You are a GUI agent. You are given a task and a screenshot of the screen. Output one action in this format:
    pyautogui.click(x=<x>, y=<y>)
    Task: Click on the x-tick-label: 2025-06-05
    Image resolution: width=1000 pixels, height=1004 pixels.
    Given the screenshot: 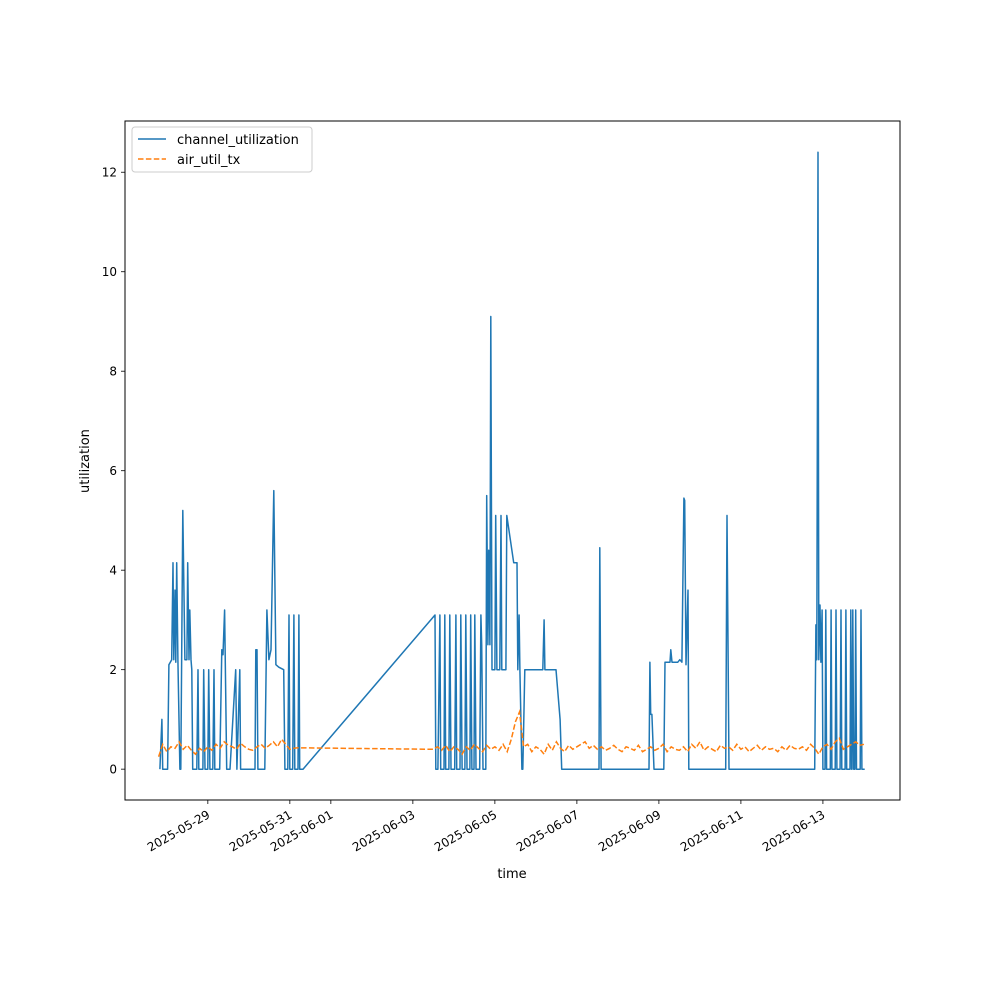 What is the action you would take?
    pyautogui.click(x=465, y=830)
    